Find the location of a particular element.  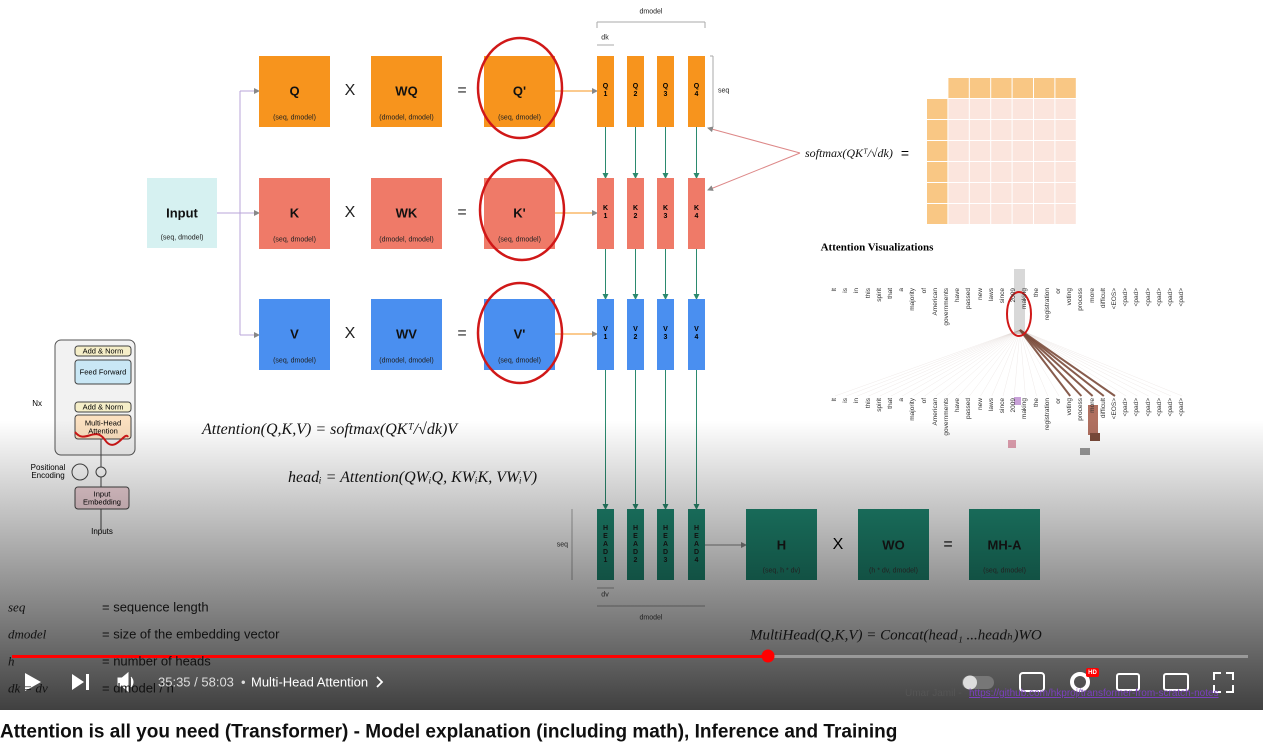

dk-label: dk is located at coordinates (605, 38).